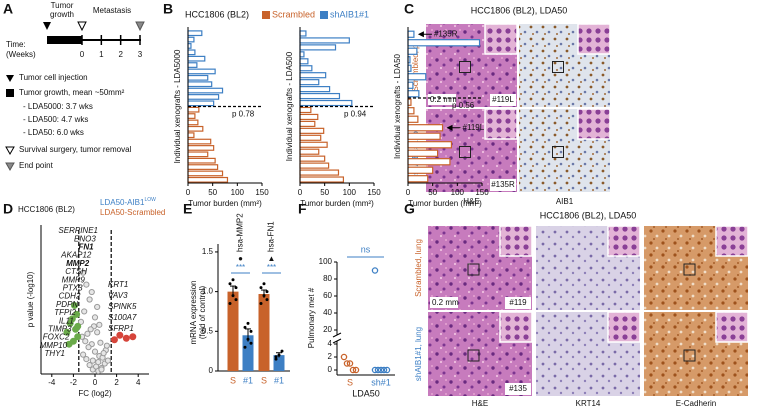 The width and height of the screenshot is (764, 411). Describe the element at coordinates (58, 106) in the screenshot. I see `legend-text: - LDA5000: 3.7 wks` at that location.